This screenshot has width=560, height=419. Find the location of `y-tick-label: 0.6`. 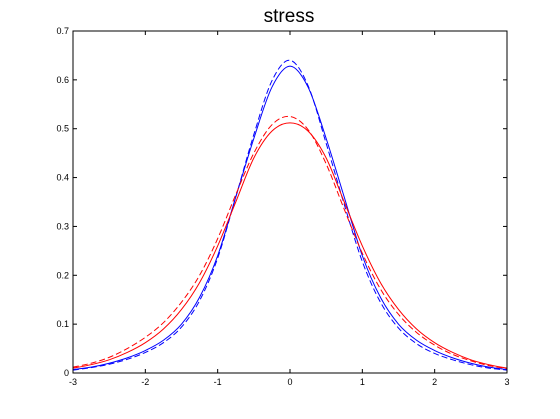

y-tick-label: 0.6 is located at coordinates (62, 80).